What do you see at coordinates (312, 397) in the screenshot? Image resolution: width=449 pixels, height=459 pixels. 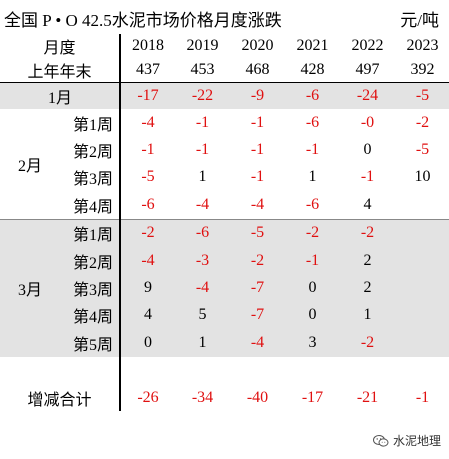 I see `total-value: -17` at bounding box center [312, 397].